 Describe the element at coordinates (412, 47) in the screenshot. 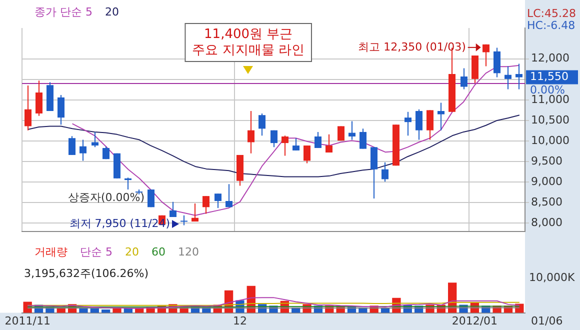

I see `annotation: 최고 12,350 (01/03)` at that location.